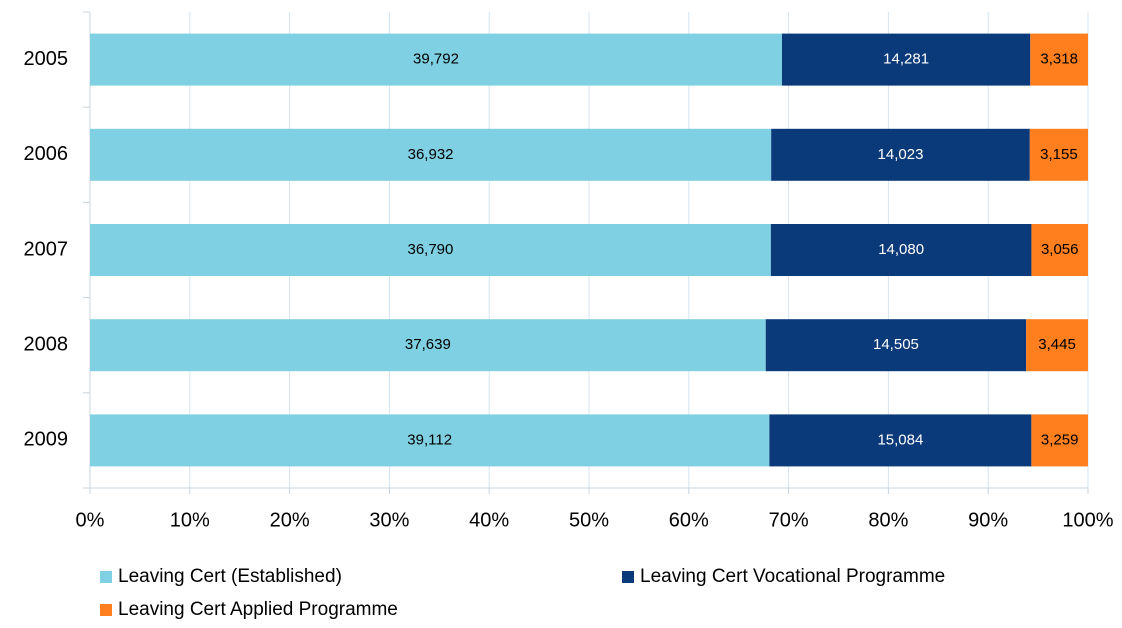 Image resolution: width=1122 pixels, height=628 pixels. What do you see at coordinates (190, 520) in the screenshot?
I see `x-tick-label: 10%` at bounding box center [190, 520].